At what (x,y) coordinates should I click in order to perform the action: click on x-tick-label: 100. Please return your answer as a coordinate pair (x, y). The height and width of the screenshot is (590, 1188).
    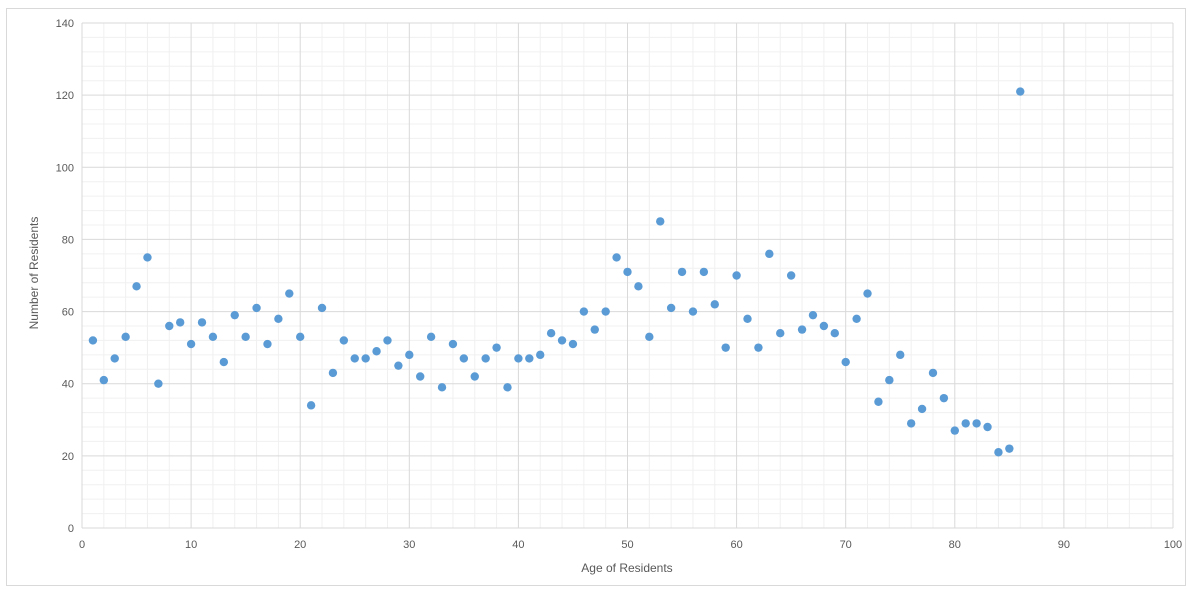
    Looking at the image, I should click on (1173, 545).